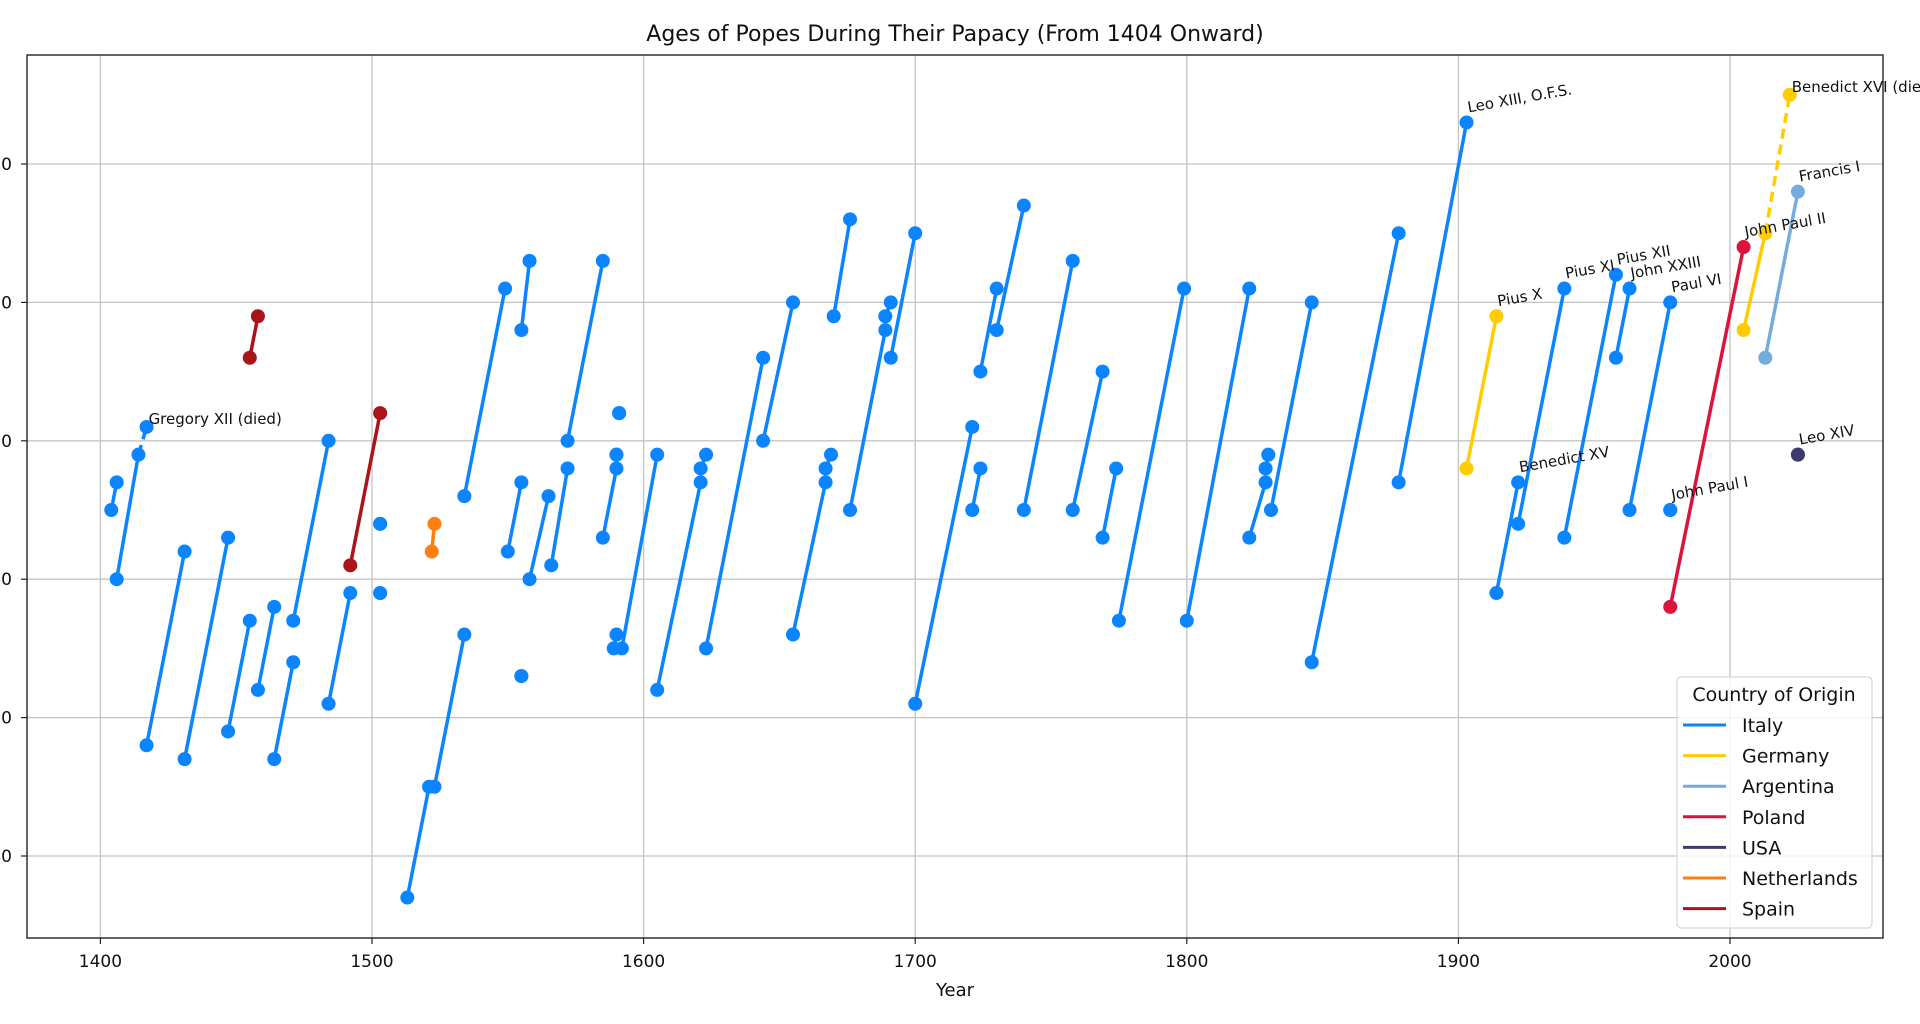 The width and height of the screenshot is (1920, 1024). What do you see at coordinates (643, 962) in the screenshot?
I see `x-tick-label: 1600` at bounding box center [643, 962].